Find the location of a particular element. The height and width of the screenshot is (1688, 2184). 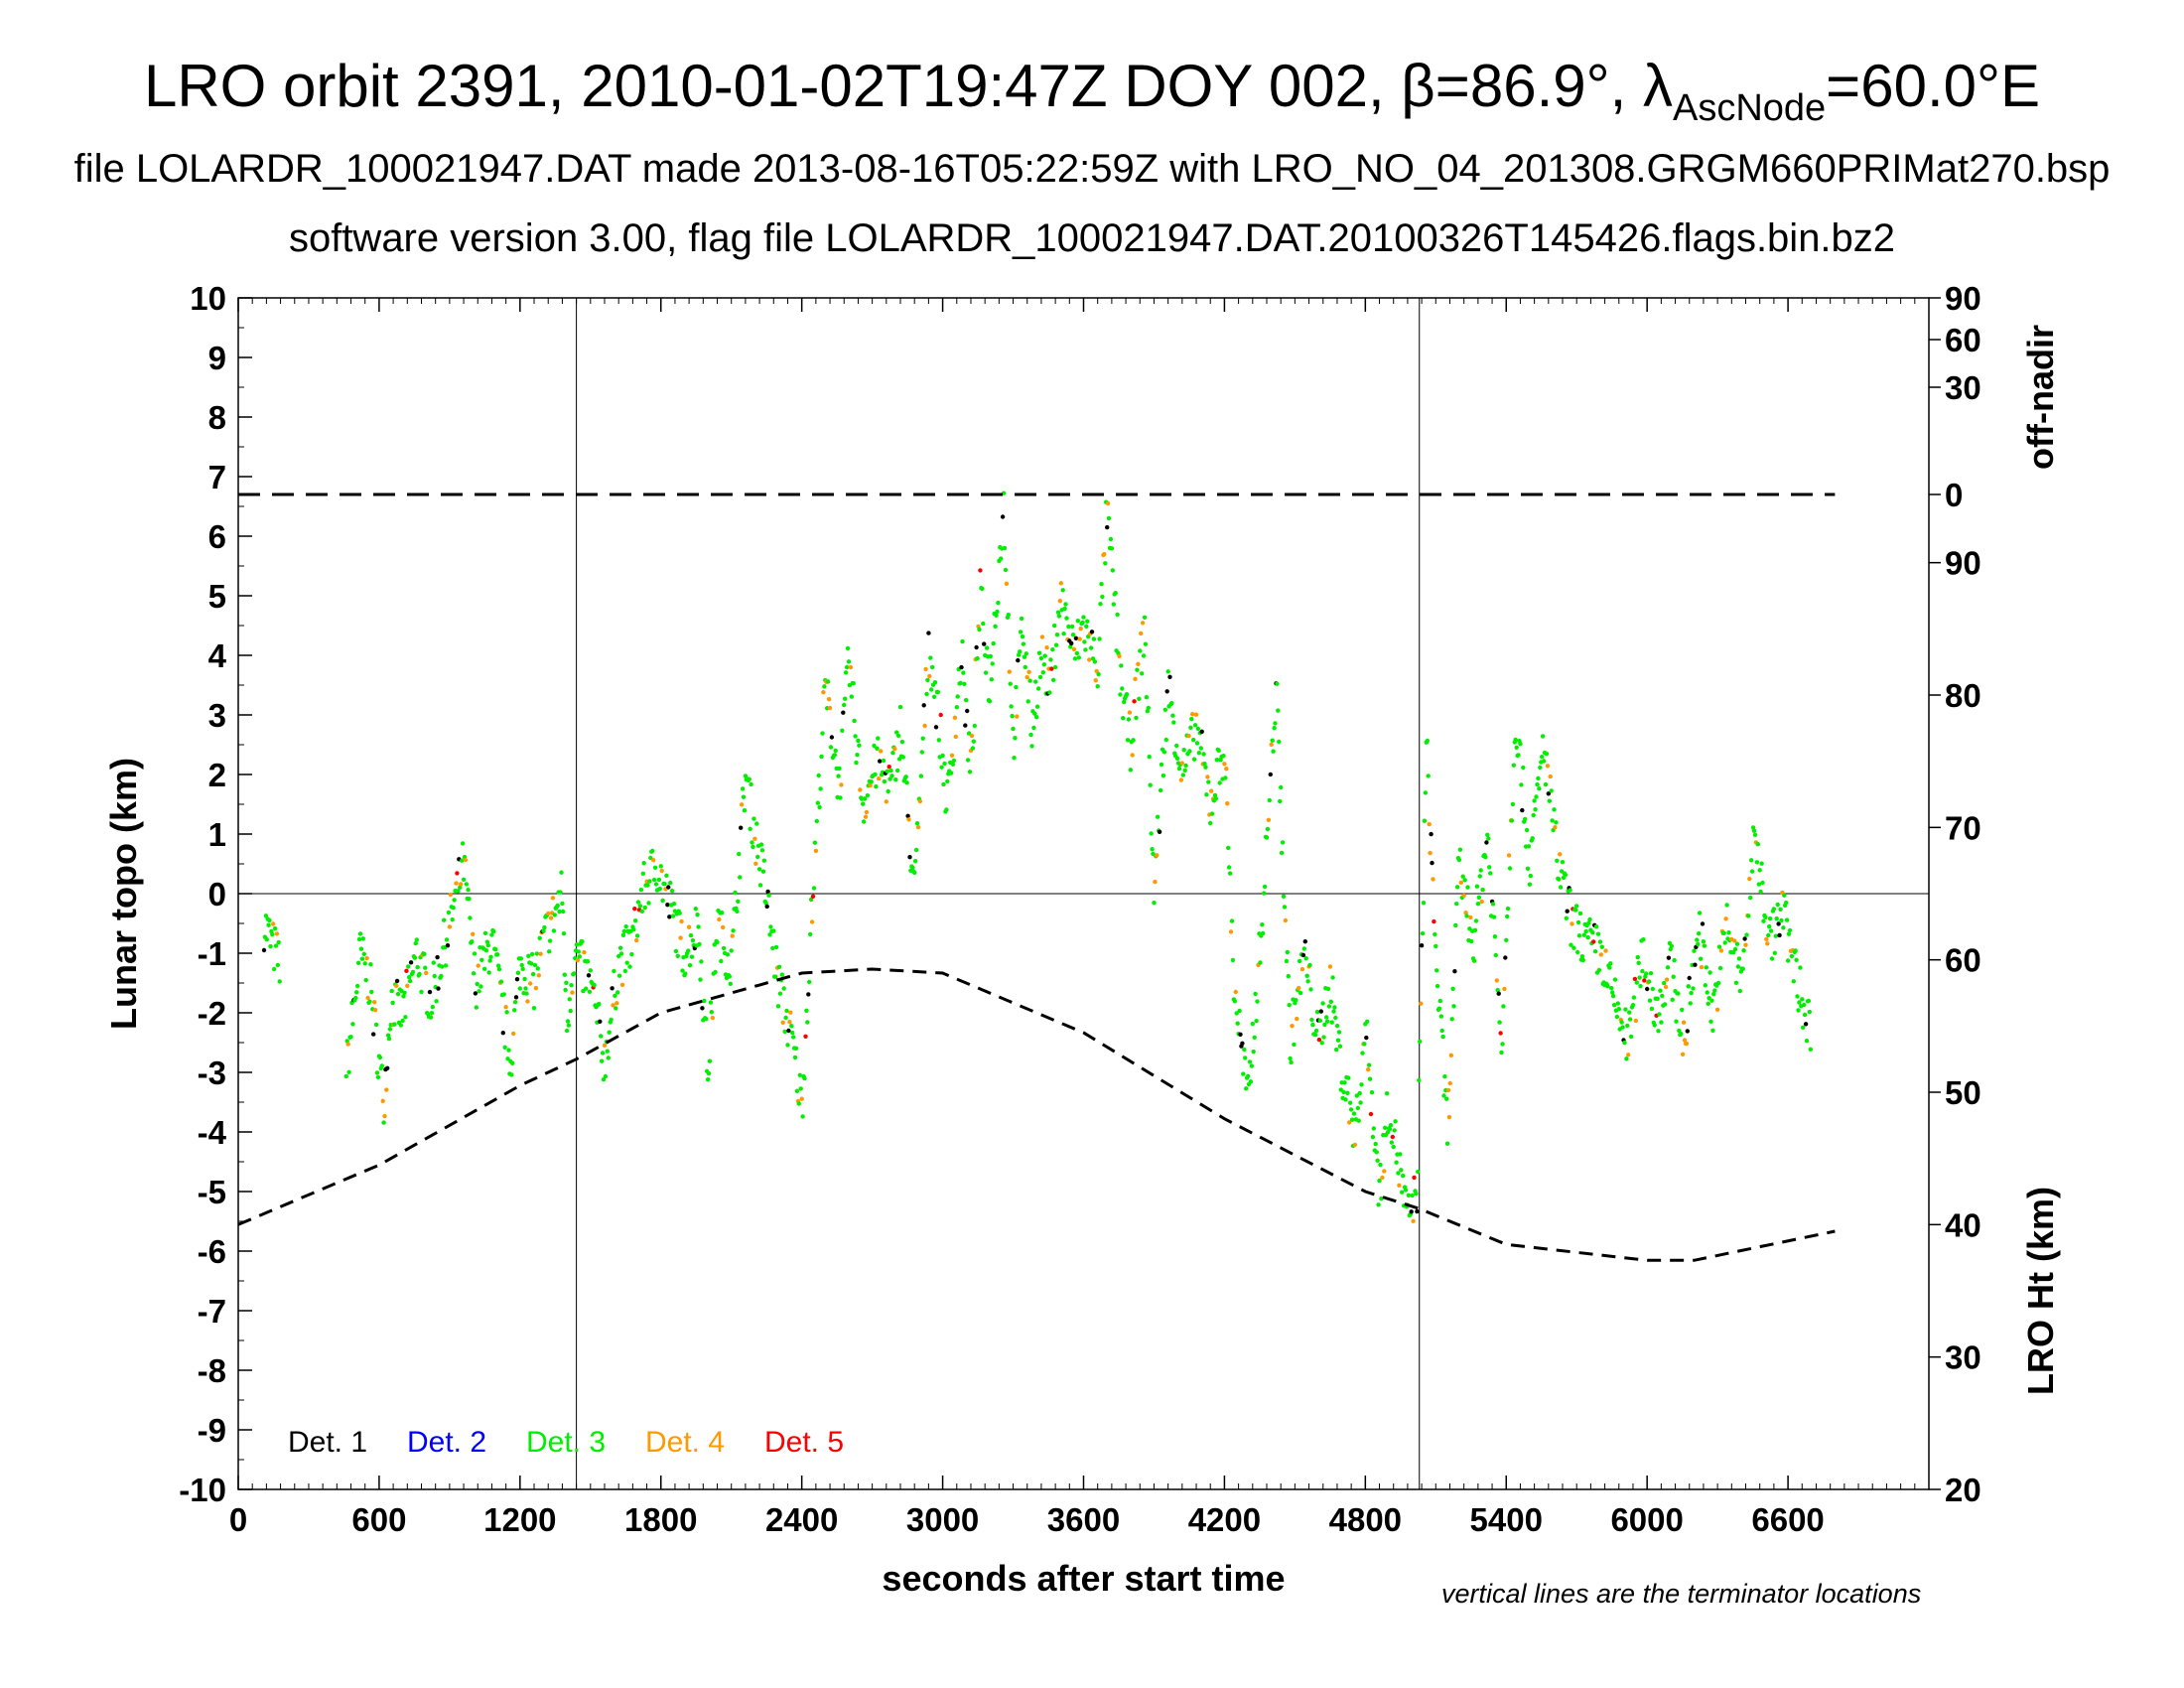

y-tick-label: 1 is located at coordinates (217, 834).